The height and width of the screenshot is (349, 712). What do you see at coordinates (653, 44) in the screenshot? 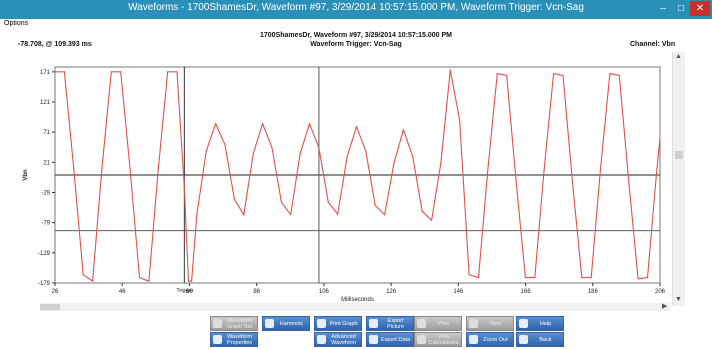
I see `channel-label: Channel: Vbn` at bounding box center [653, 44].